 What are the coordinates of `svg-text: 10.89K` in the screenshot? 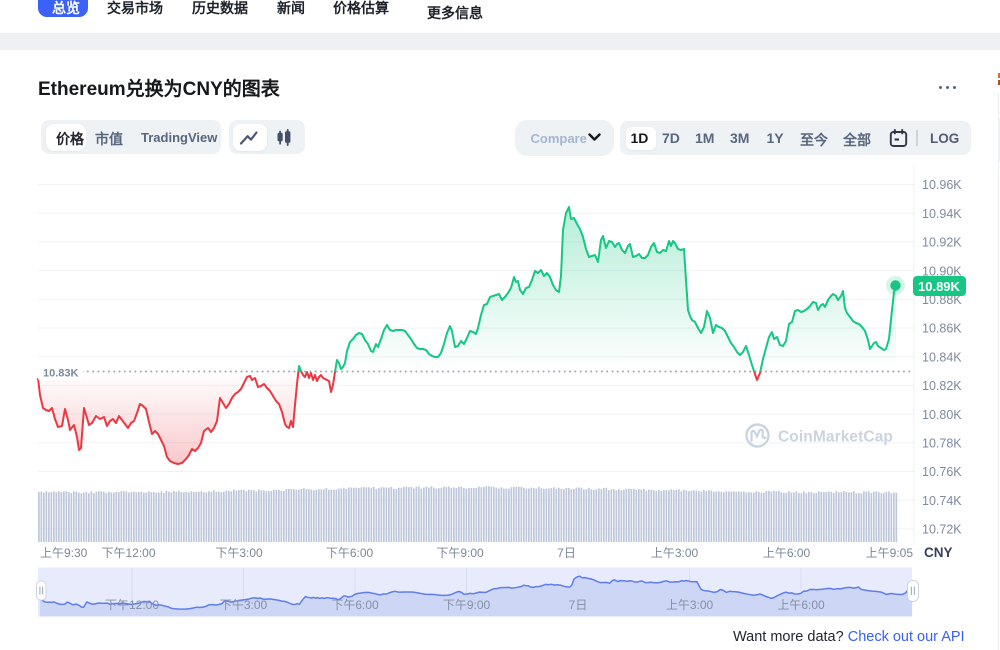 It's located at (939, 286).